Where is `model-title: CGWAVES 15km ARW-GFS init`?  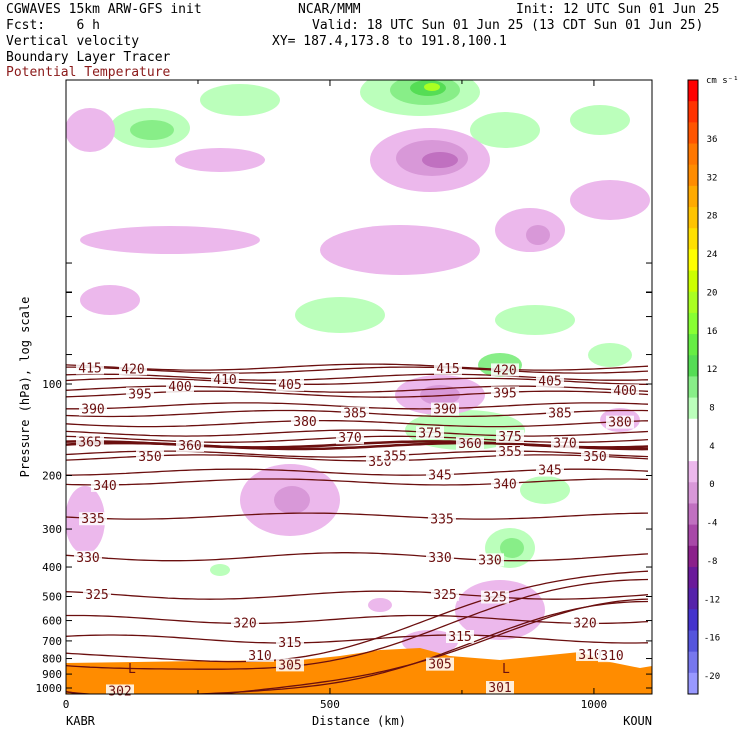
model-title: CGWAVES 15km ARW-GFS init is located at coordinates (104, 9).